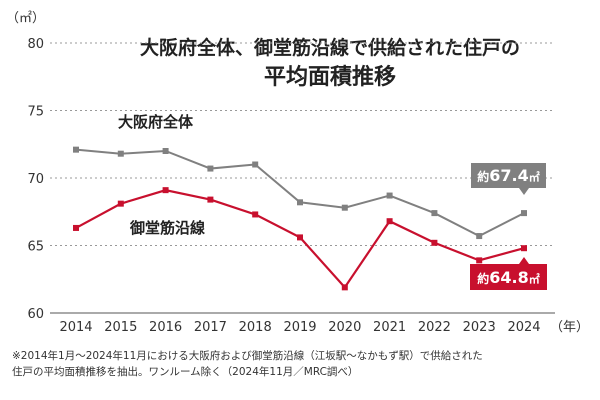  Describe the element at coordinates (389, 327) in the screenshot. I see `x-tick-label: 2021` at that location.